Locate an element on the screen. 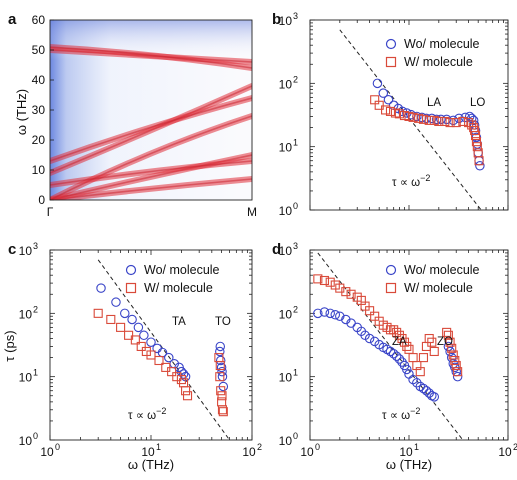 The image size is (517, 480). y-tick-label: 30 is located at coordinates (39, 110).